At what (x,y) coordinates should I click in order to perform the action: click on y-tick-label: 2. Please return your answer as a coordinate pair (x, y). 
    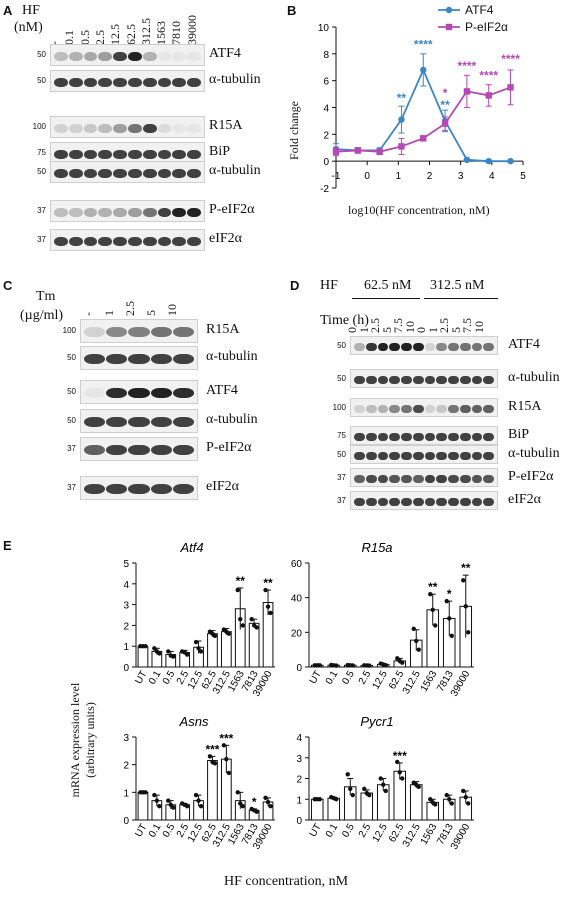
    Looking at the image, I should click on (326, 135).